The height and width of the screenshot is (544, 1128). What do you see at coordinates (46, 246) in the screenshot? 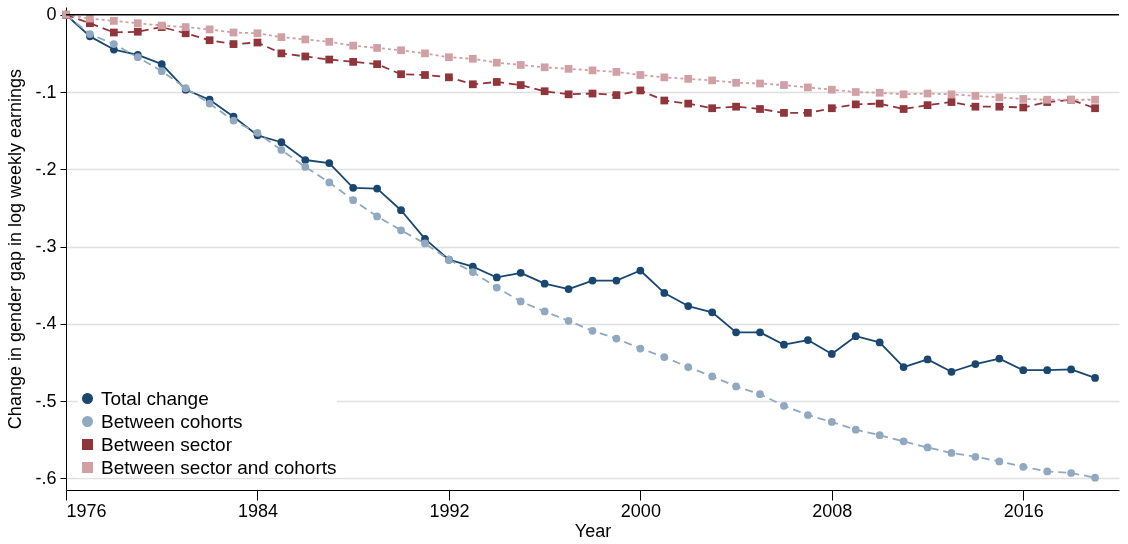
I see `y-tick-label: -.3` at bounding box center [46, 246].